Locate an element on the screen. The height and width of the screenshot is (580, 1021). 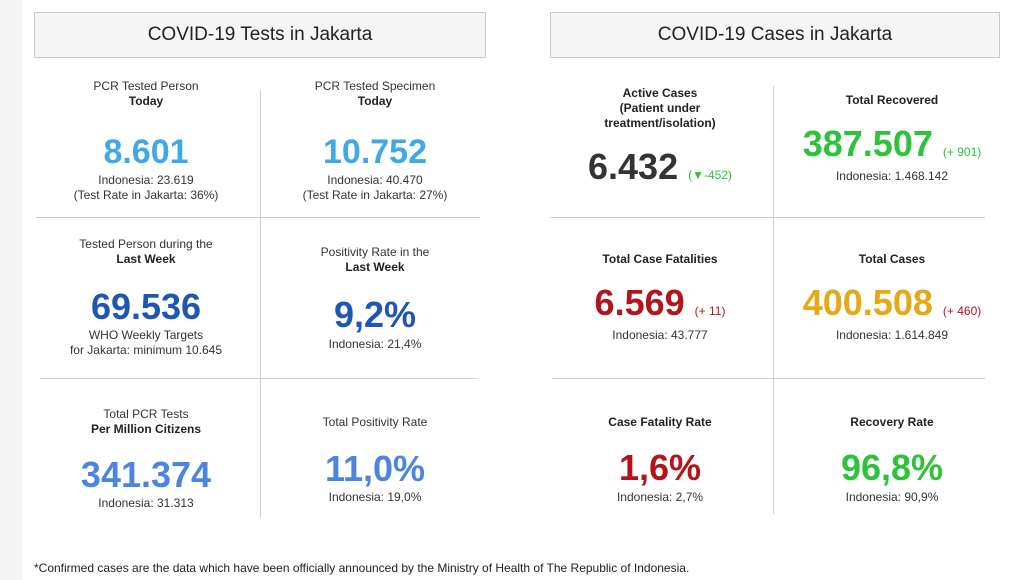
last-week-label-bold: Last Week is located at coordinates (146, 259).